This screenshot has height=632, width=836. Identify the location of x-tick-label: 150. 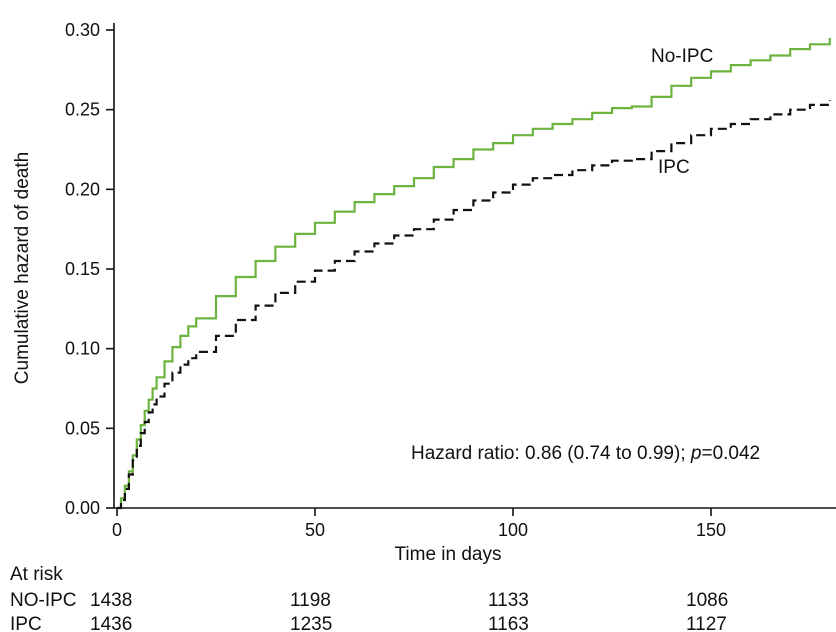
(711, 530).